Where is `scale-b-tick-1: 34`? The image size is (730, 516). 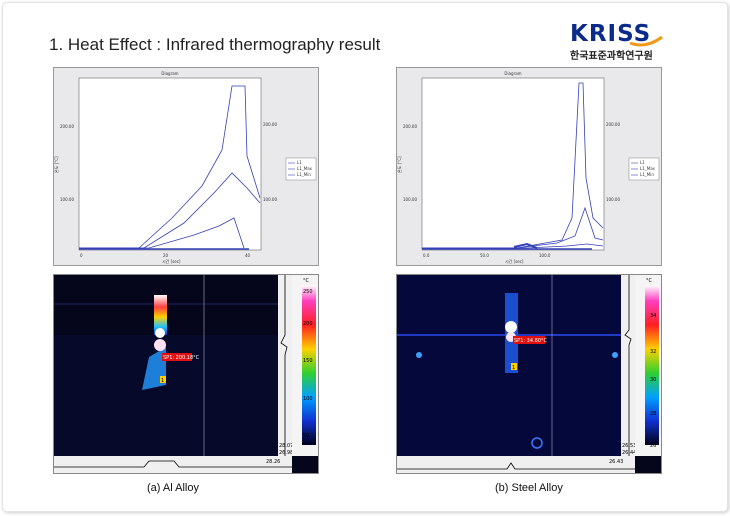 scale-b-tick-1: 34 is located at coordinates (653, 316).